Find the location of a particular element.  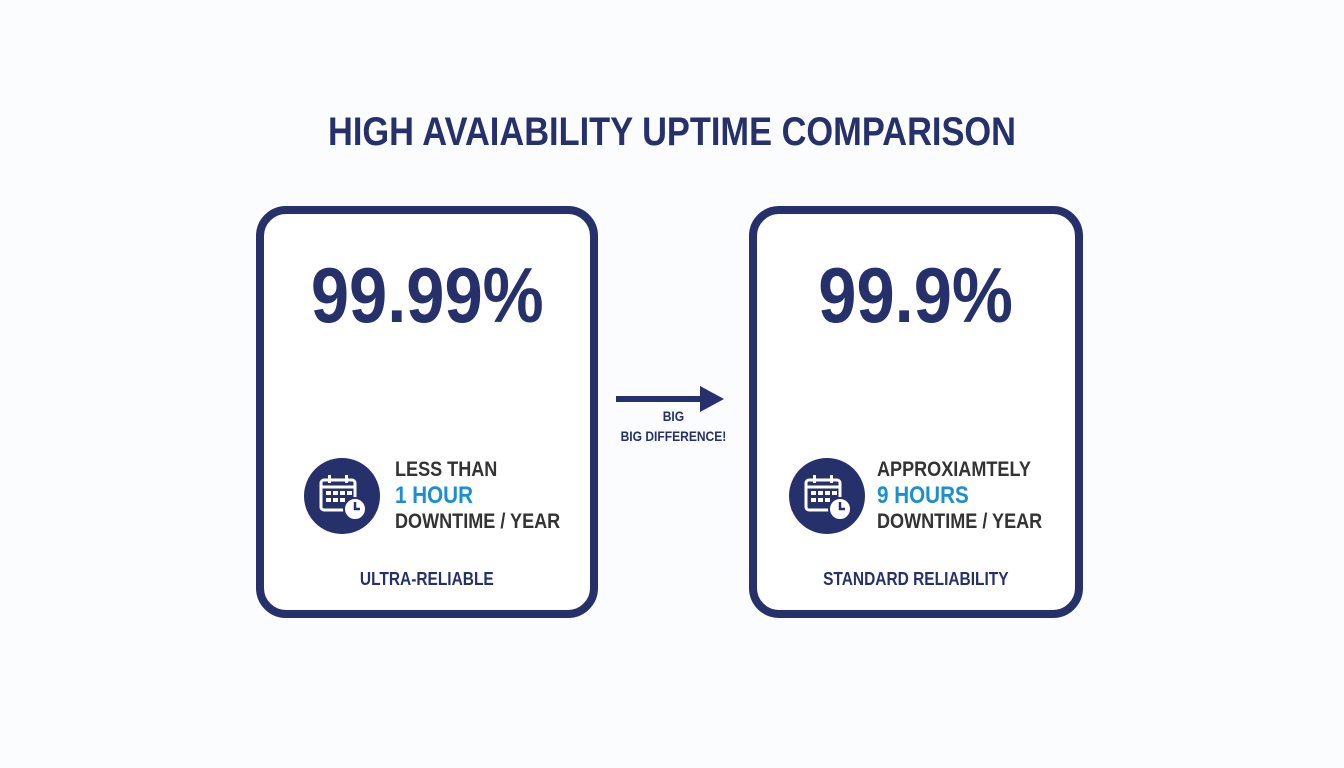

downtime-info: APPROXIAMTELY 9 HOURS DOWNTIME / YEAR is located at coordinates (960, 495).